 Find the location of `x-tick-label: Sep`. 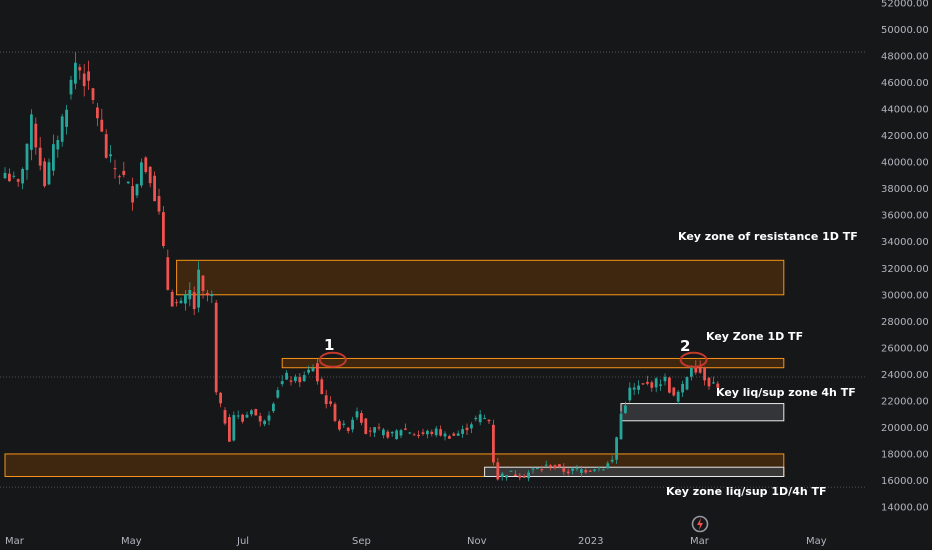

x-tick-label: Sep is located at coordinates (361, 541).